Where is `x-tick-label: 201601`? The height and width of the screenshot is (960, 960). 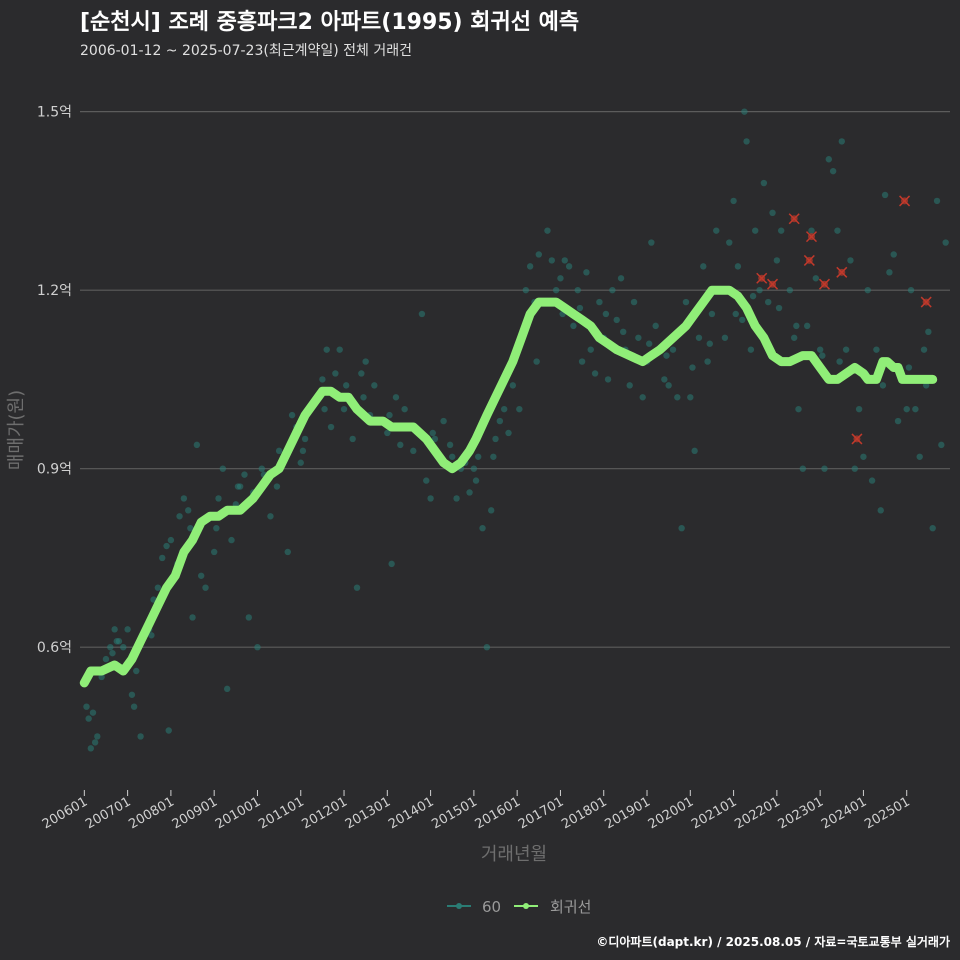
x-tick-label: 201601 is located at coordinates (498, 813).